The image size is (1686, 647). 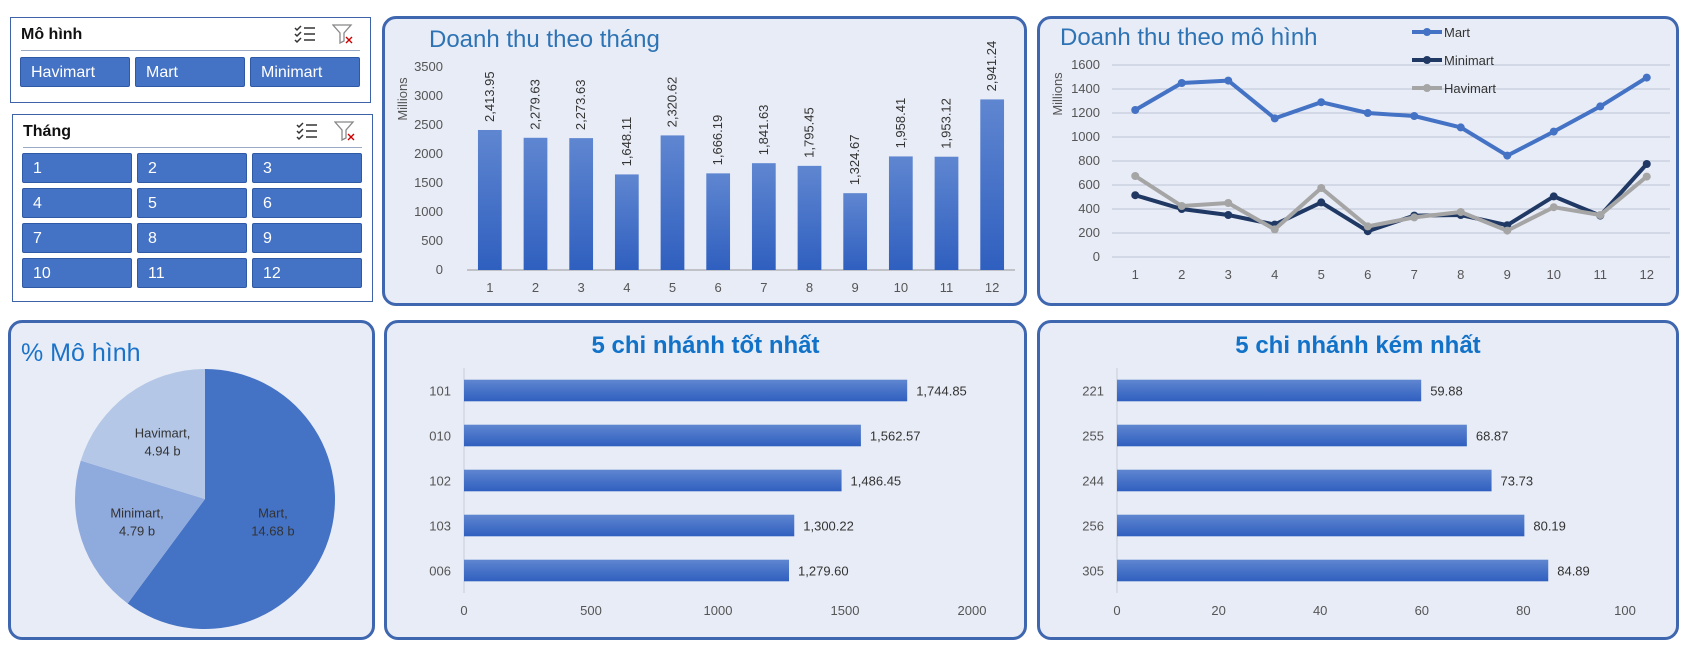 What do you see at coordinates (440, 481) in the screenshot?
I see `y-tick-label: 102` at bounding box center [440, 481].